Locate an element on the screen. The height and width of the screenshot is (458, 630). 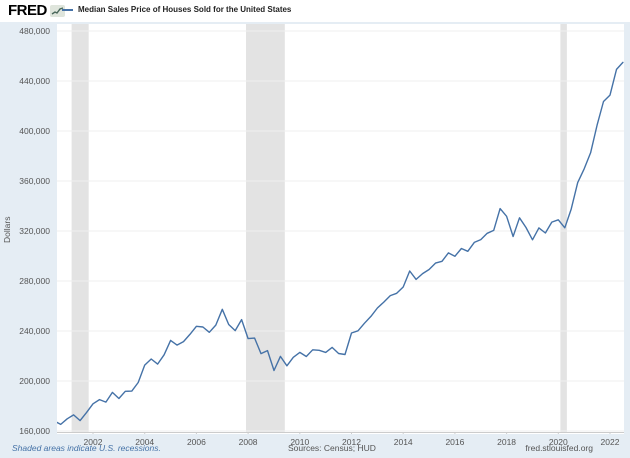
x-tick-label: 2010 is located at coordinates (300, 442).